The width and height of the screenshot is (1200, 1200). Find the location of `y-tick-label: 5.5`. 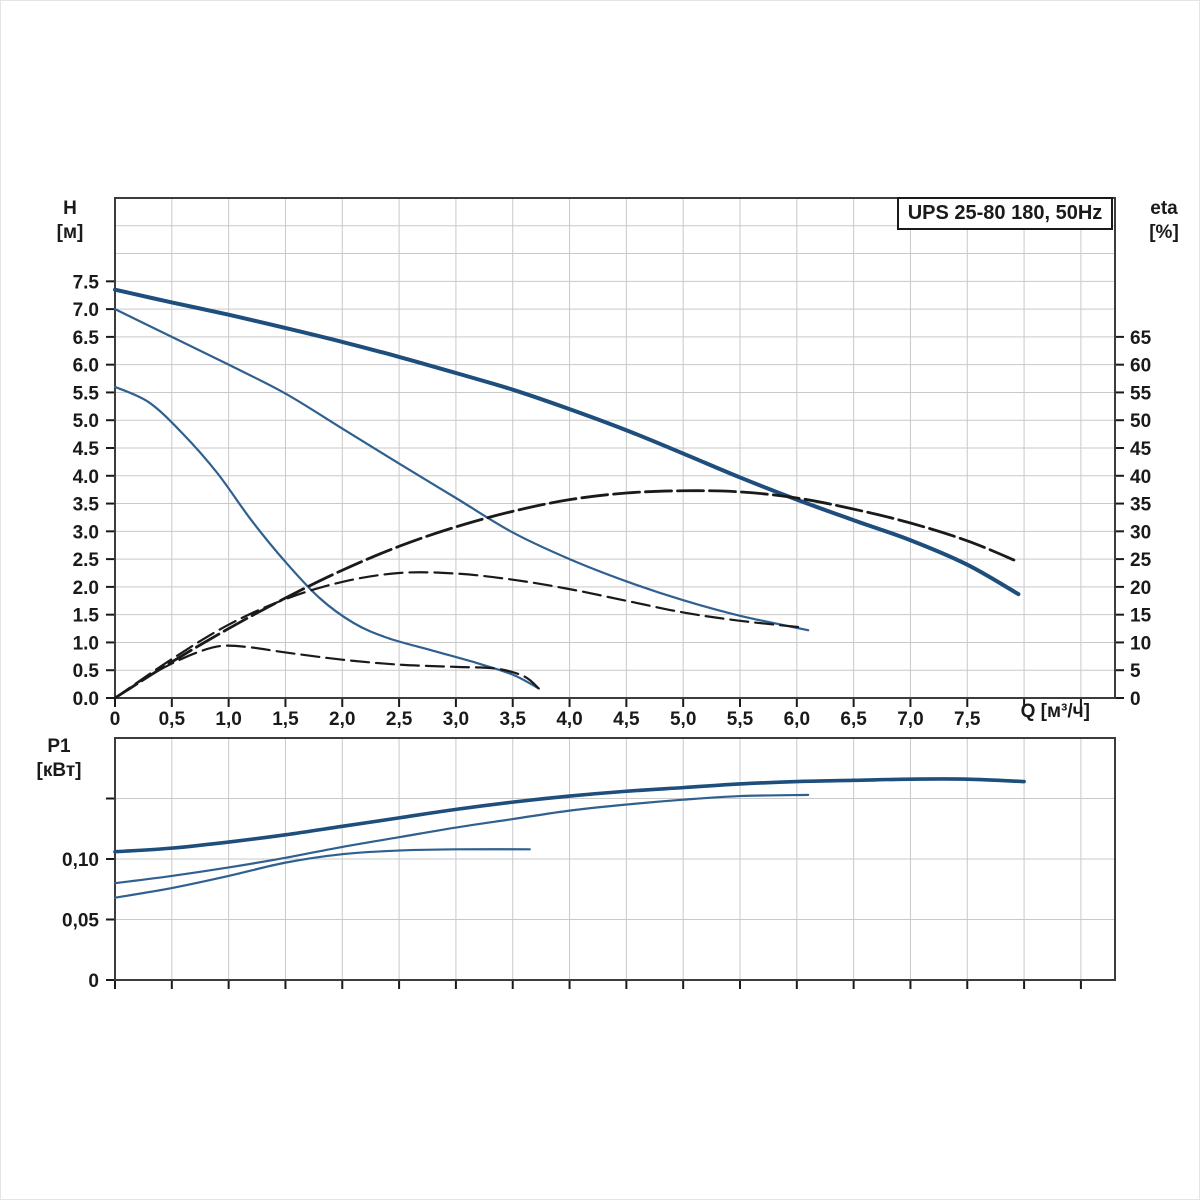

y-tick-label: 5.5 is located at coordinates (86, 393).